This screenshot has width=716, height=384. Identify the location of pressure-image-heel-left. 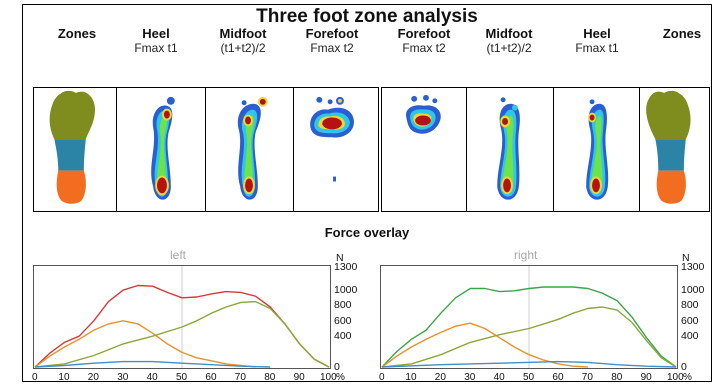
(161, 149).